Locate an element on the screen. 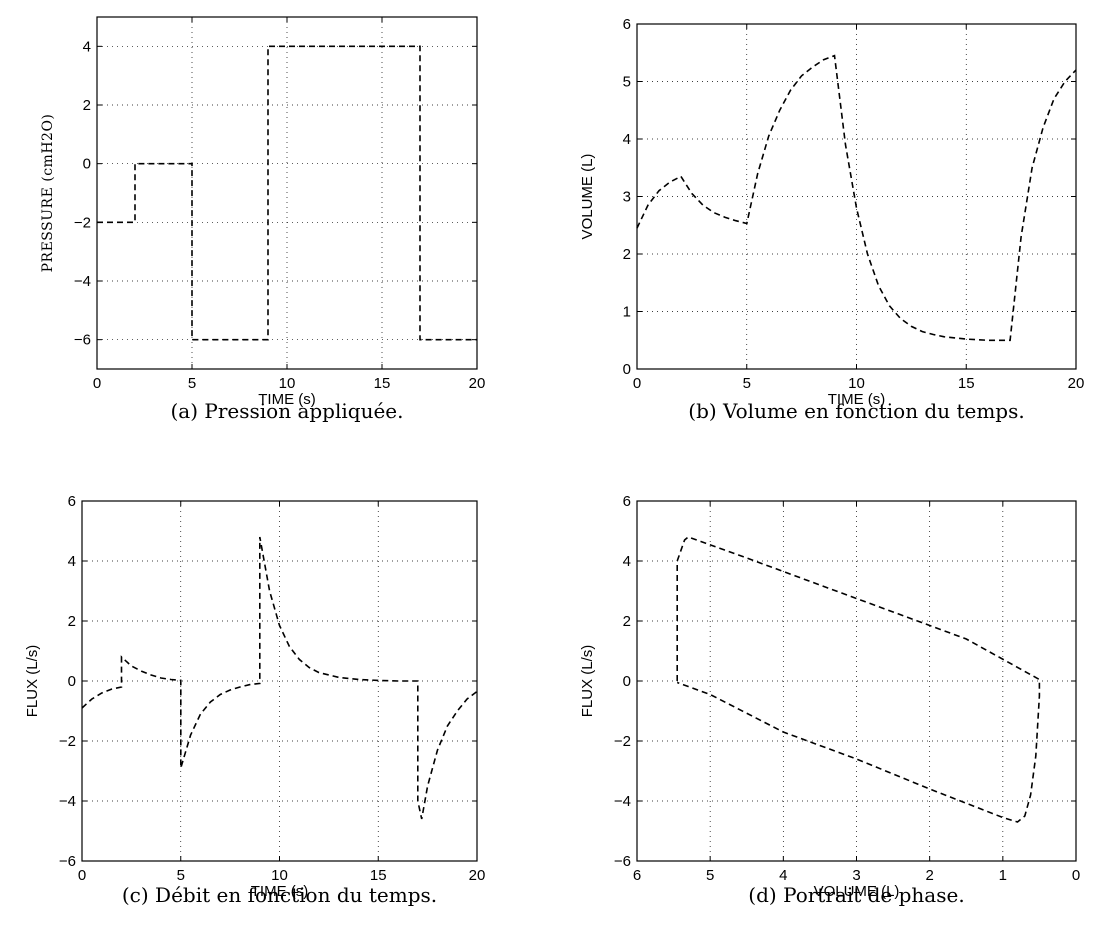 The height and width of the screenshot is (934, 1105). panel-caption: (c) Débit en fonction du temps. is located at coordinates (279, 895).